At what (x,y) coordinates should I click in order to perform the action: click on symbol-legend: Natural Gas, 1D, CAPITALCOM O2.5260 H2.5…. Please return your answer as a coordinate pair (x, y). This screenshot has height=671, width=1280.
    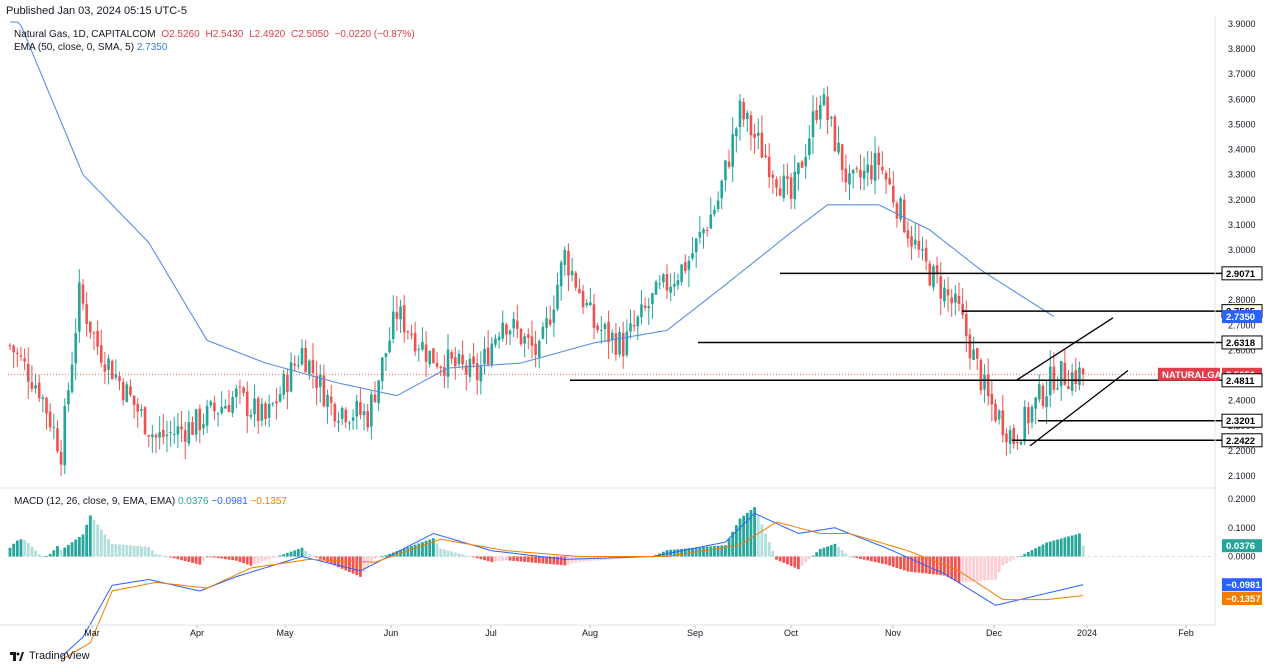
    Looking at the image, I should click on (216, 34).